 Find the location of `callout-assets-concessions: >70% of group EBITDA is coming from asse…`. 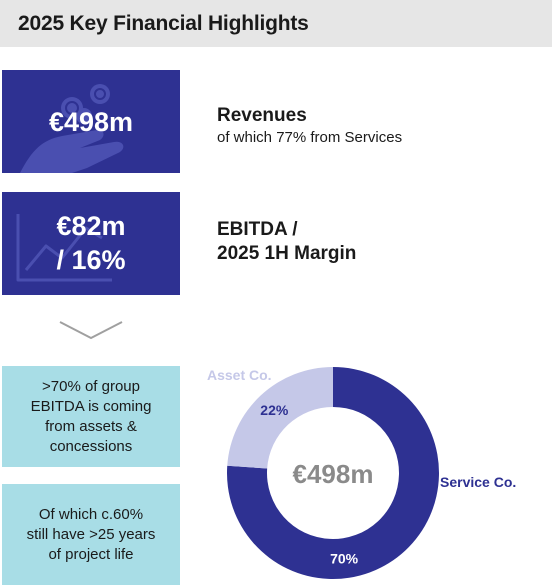

callout-assets-concessions: >70% of group EBITDA is coming from asse… is located at coordinates (91, 416).